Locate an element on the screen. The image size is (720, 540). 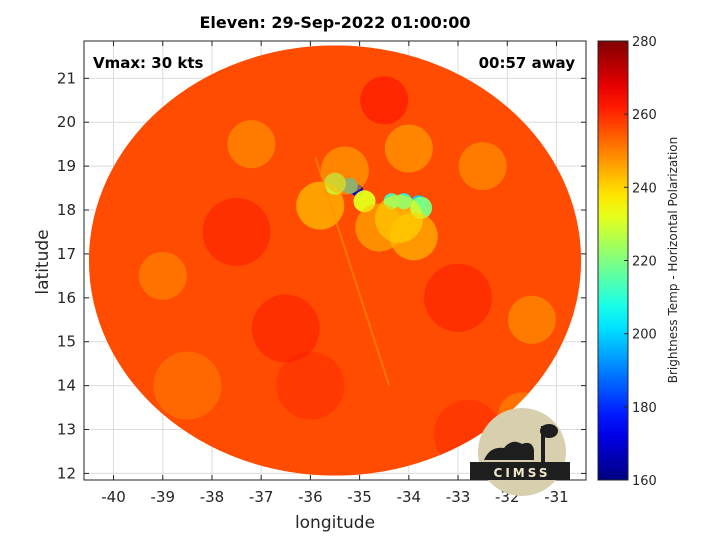
x-tick-label: -35 is located at coordinates (359, 497).